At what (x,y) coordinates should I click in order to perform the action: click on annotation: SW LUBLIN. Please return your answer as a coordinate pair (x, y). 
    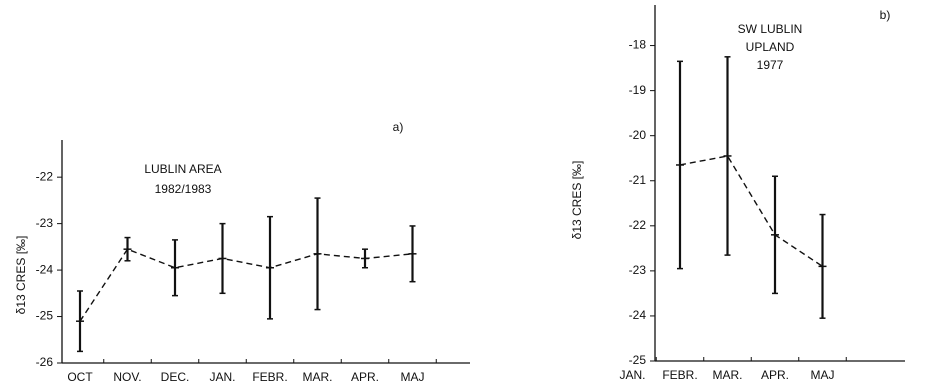
    Looking at the image, I should click on (770, 29).